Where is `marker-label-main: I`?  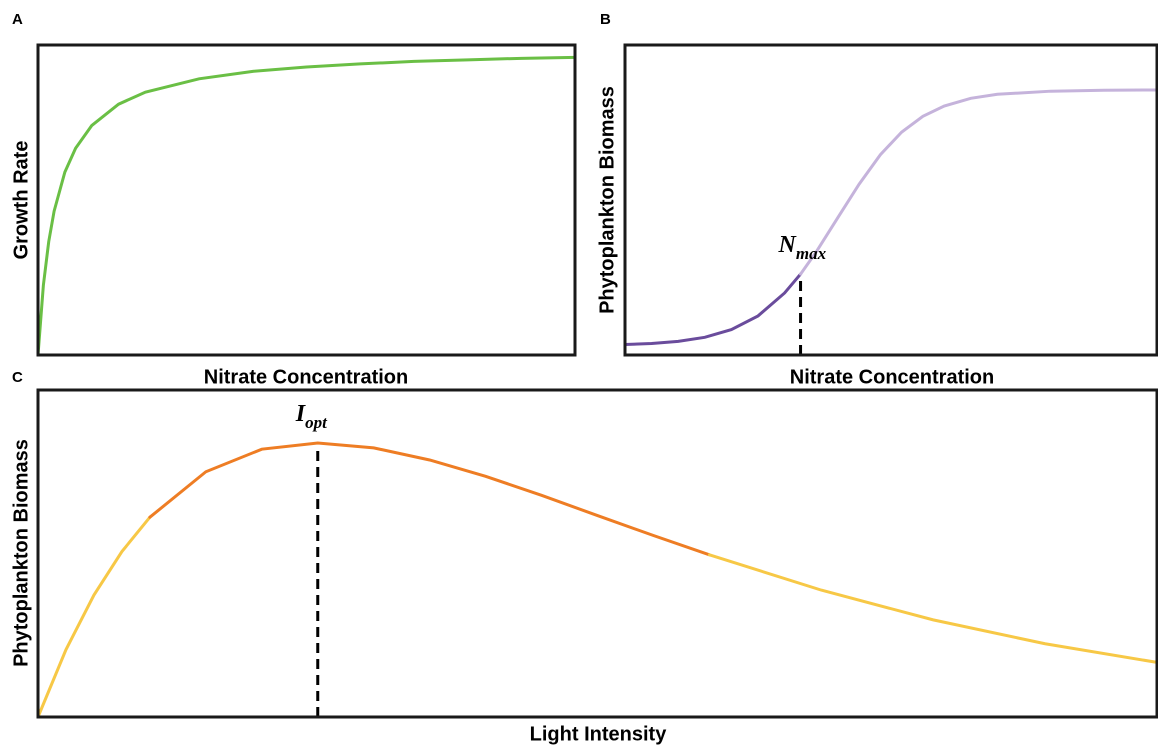
marker-label-main: I is located at coordinates (301, 413).